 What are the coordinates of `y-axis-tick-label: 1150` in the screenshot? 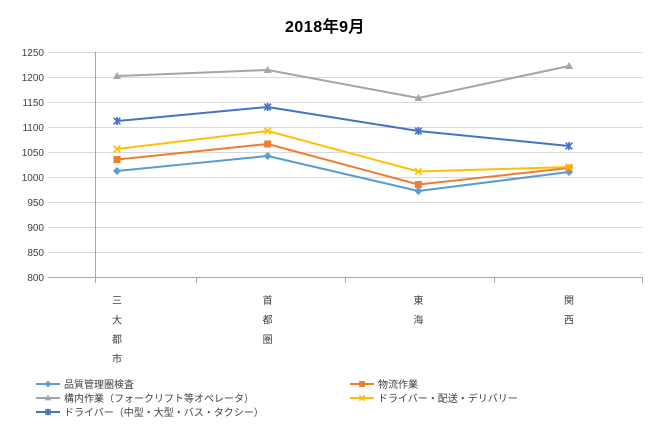 It's located at (33, 103).